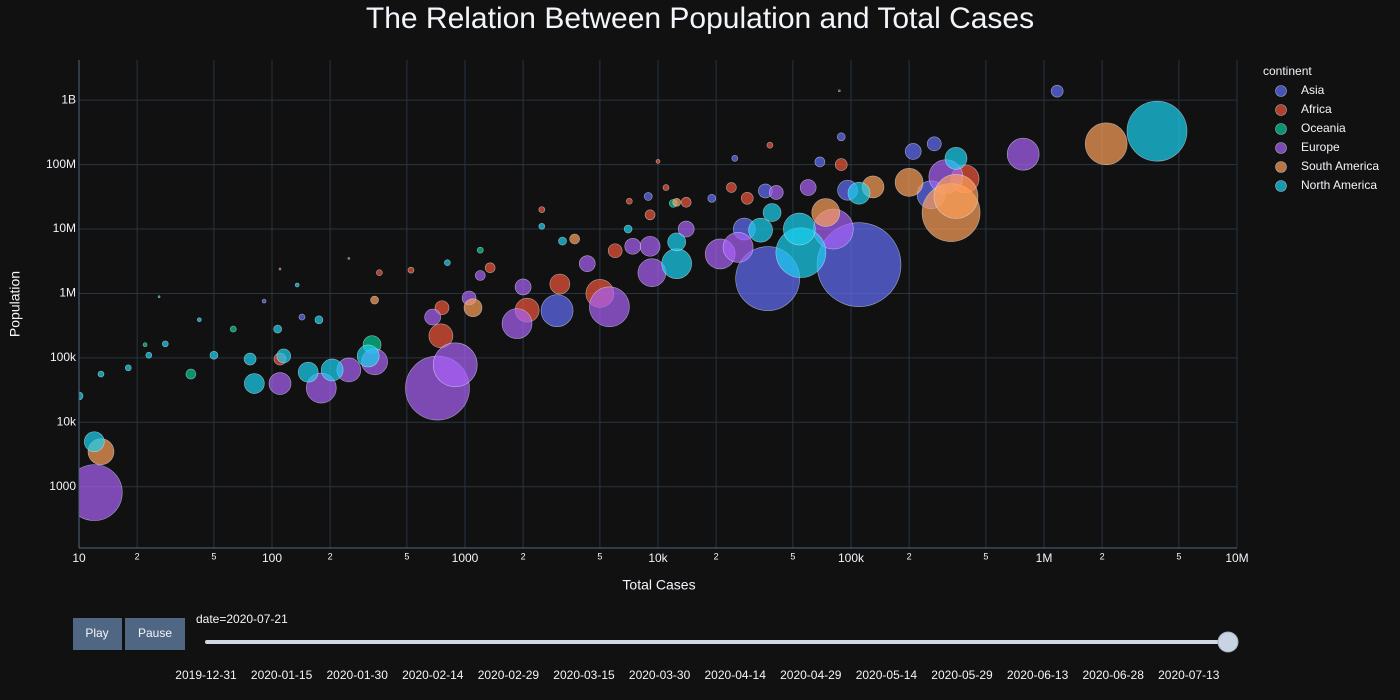 This screenshot has width=1400, height=700. I want to click on y-tick-label: 100k, so click(63, 357).